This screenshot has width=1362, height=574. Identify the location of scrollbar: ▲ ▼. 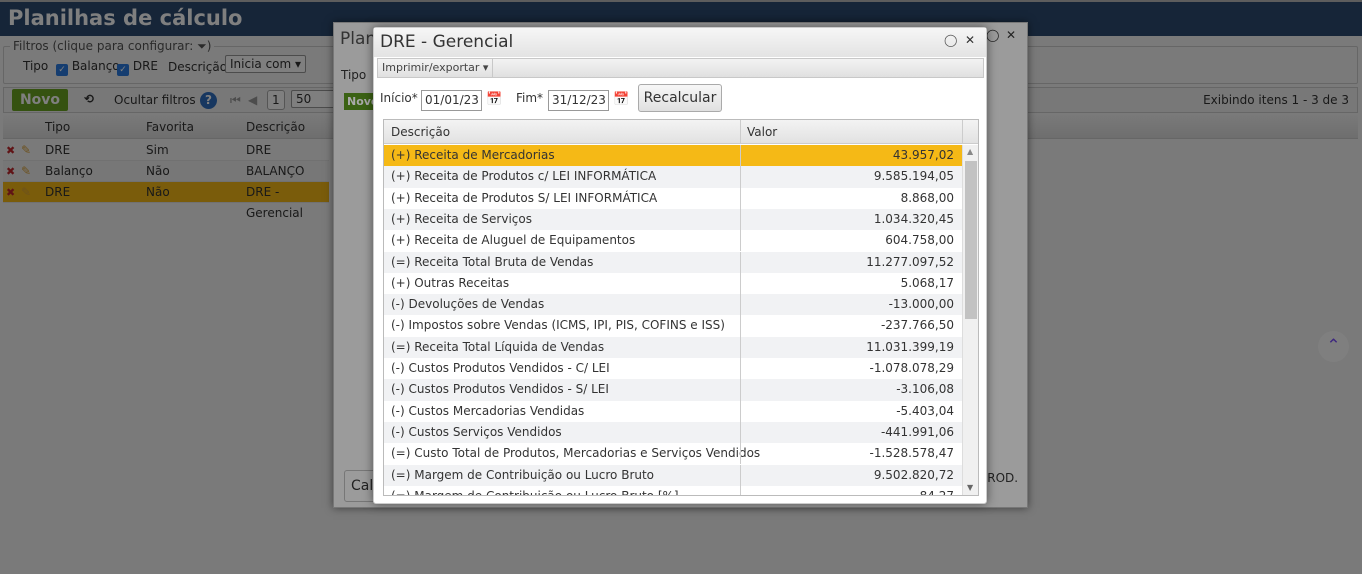
(970, 320).